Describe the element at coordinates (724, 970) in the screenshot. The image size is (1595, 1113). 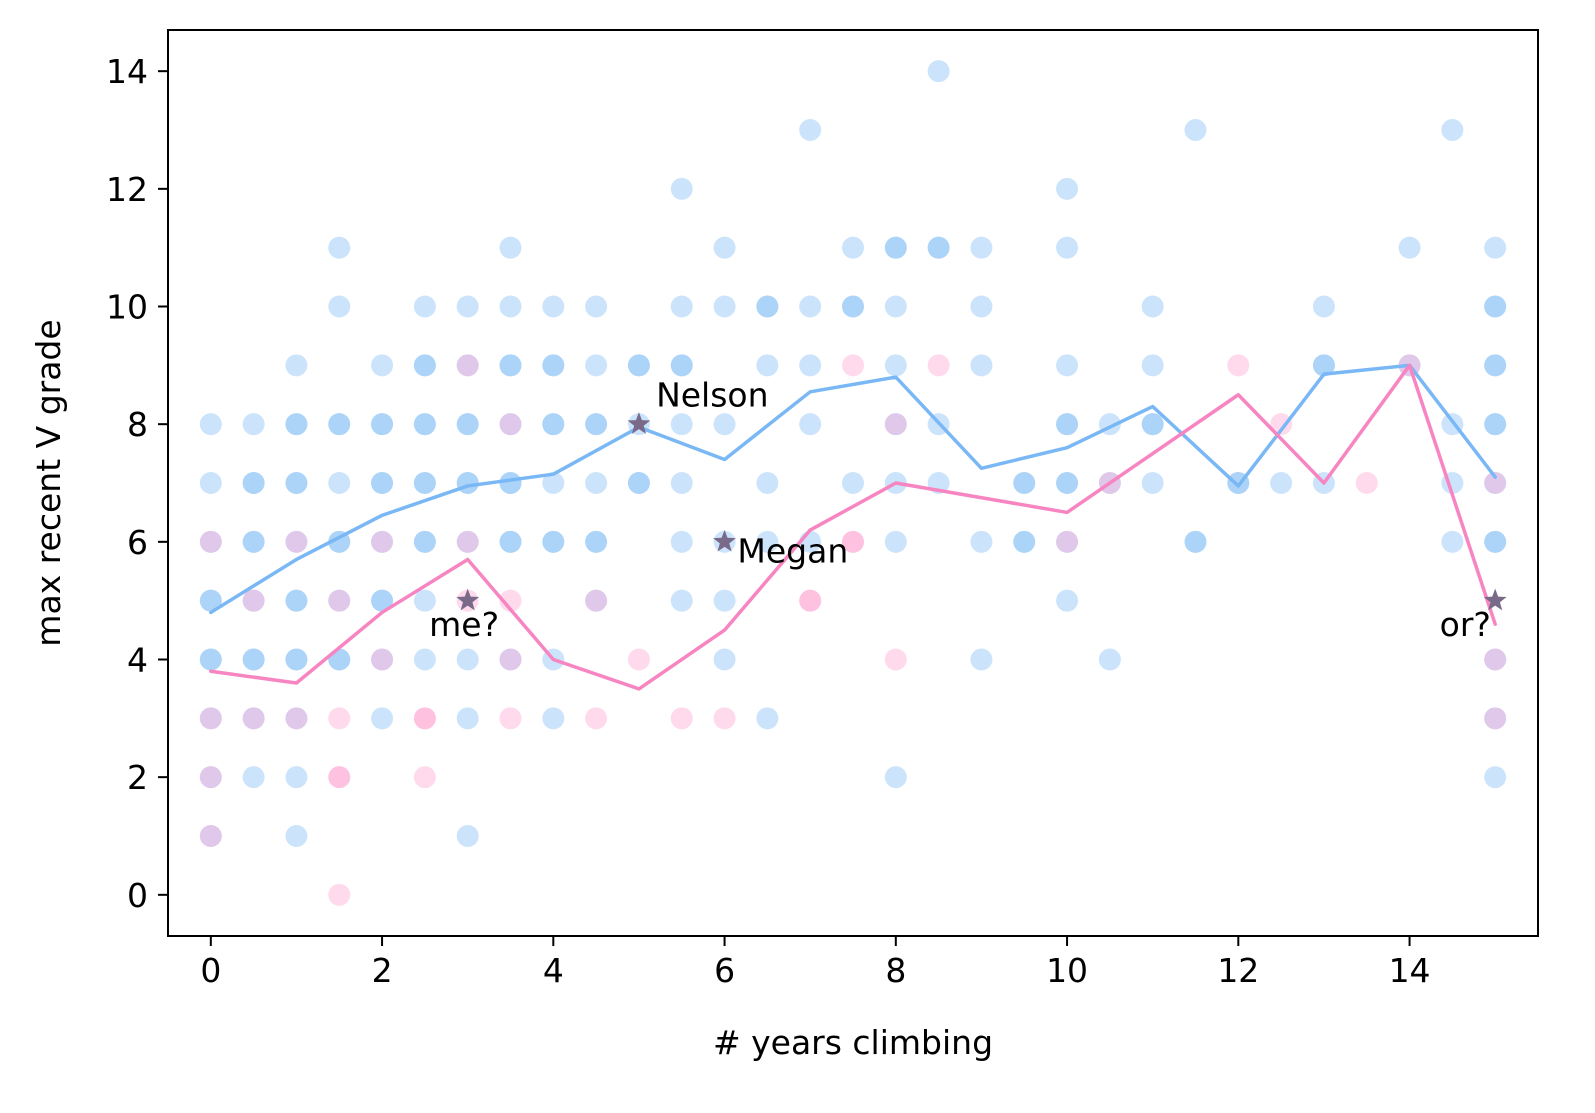
I see `x-tick-label: 6` at that location.